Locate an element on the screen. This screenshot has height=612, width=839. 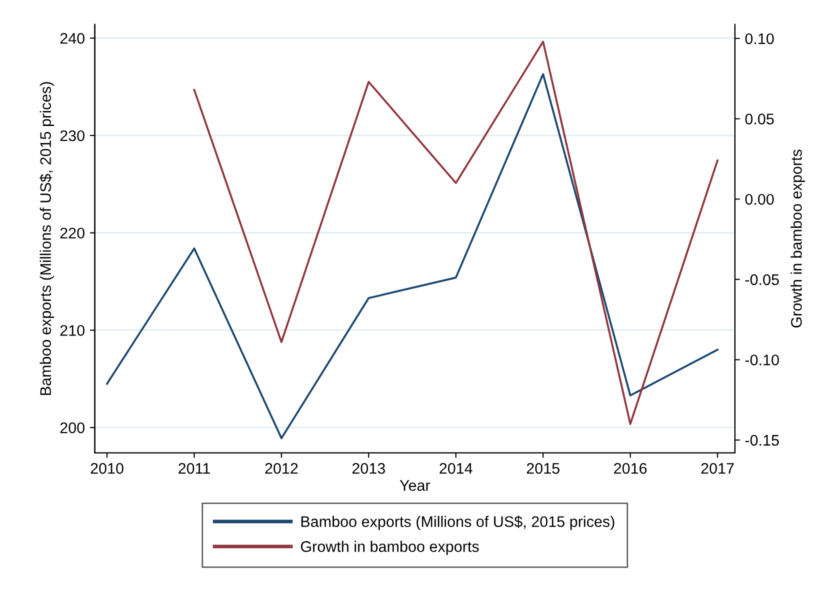
y2-tick-label: 0.00 is located at coordinates (759, 199).